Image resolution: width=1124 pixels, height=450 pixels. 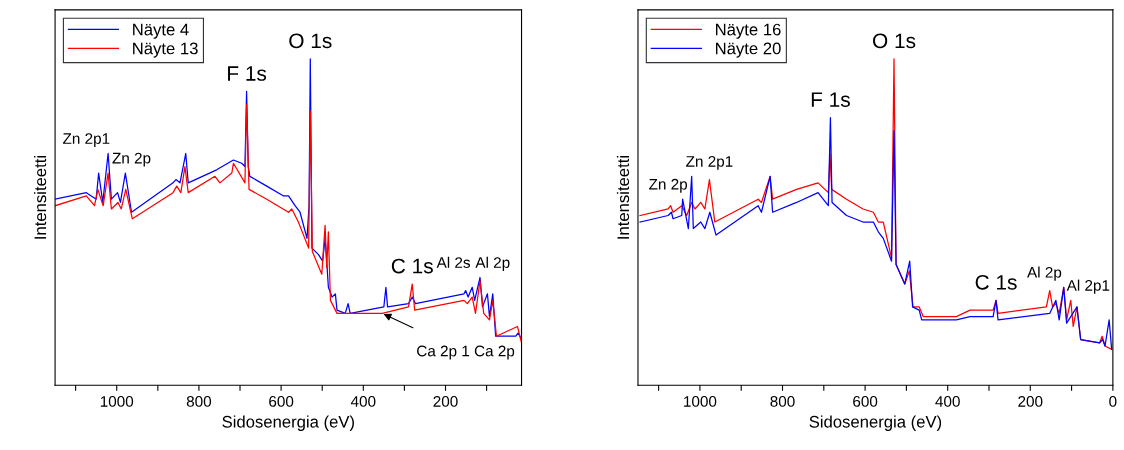 What do you see at coordinates (165, 50) in the screenshot?
I see `legend-label: Näyte 13` at bounding box center [165, 50].